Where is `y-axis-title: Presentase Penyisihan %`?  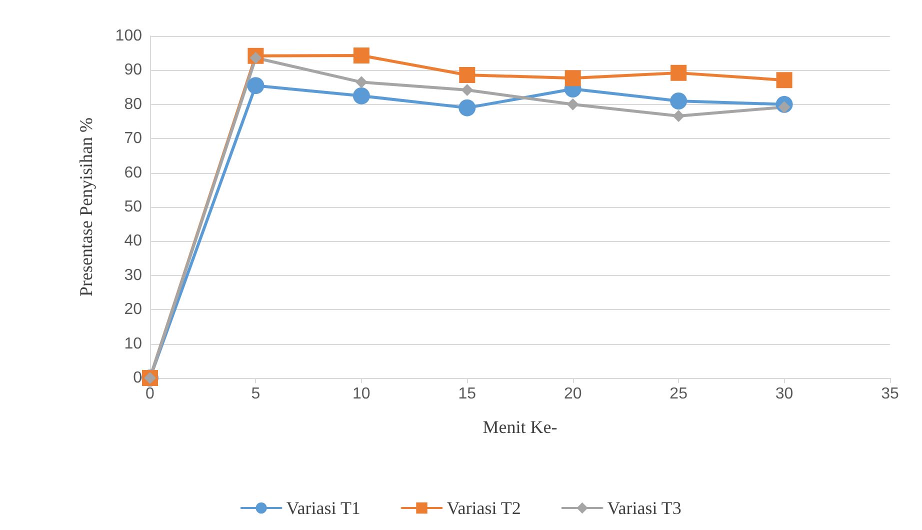 y-axis-title: Presentase Penyisihan % is located at coordinates (86, 207).